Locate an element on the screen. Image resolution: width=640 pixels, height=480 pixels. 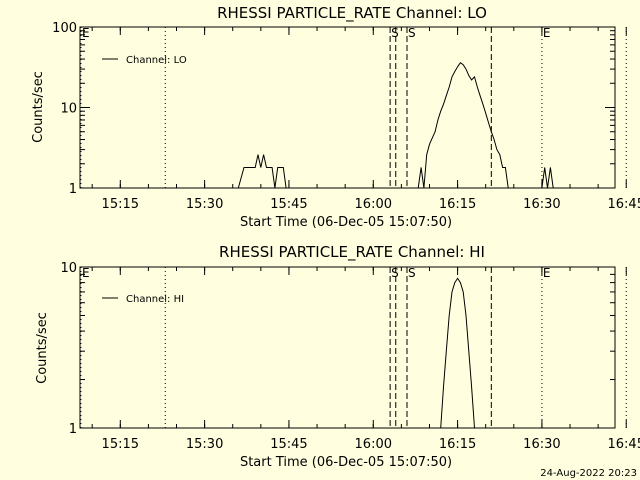
footer-timestamp: 24-Aug-2022 20:23 is located at coordinates (588, 473).